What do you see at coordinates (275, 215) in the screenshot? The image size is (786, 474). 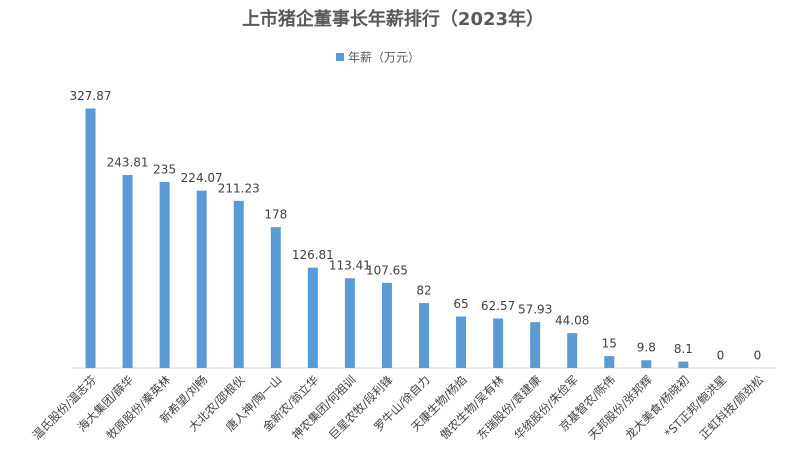 I see `value-label: 178` at bounding box center [275, 215].